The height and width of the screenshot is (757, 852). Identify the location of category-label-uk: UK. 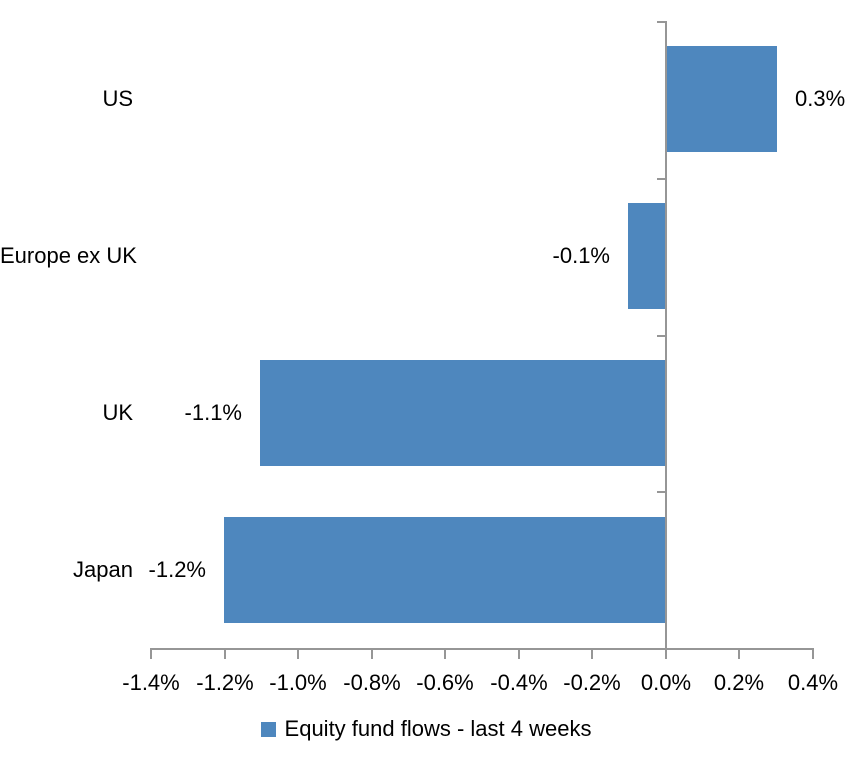
(117, 412).